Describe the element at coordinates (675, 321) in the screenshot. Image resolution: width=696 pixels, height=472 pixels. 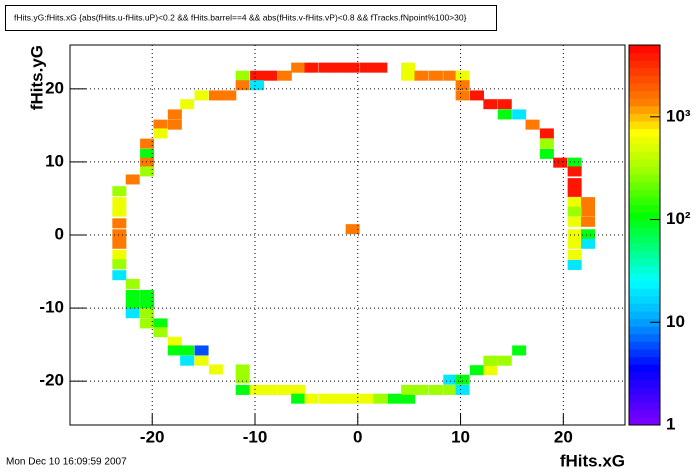
I see `z-tick-label: 10` at that location.